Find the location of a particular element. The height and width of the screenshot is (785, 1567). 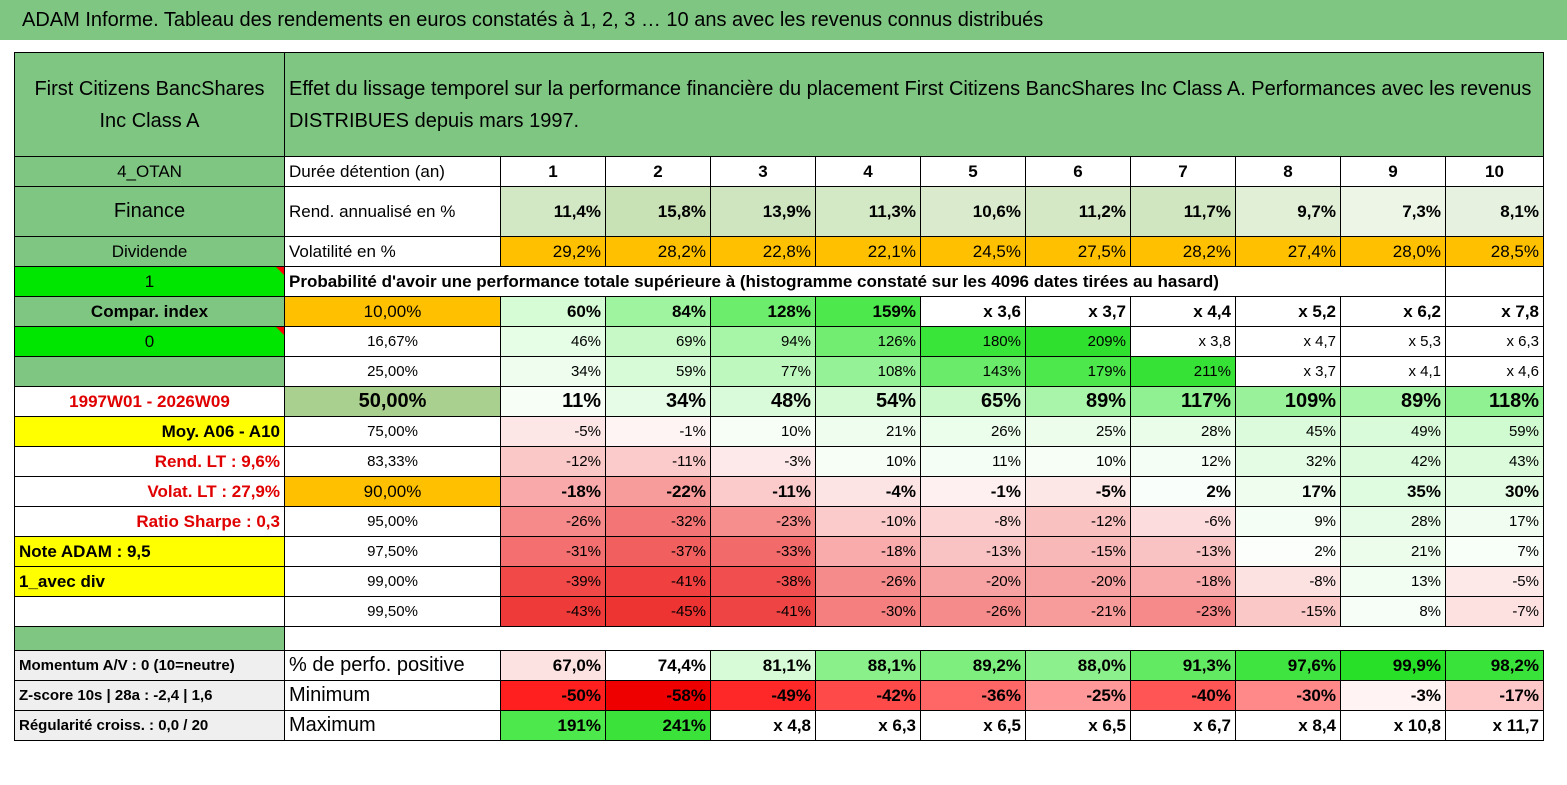

maximum-cell: x 10,8 is located at coordinates (1393, 725).